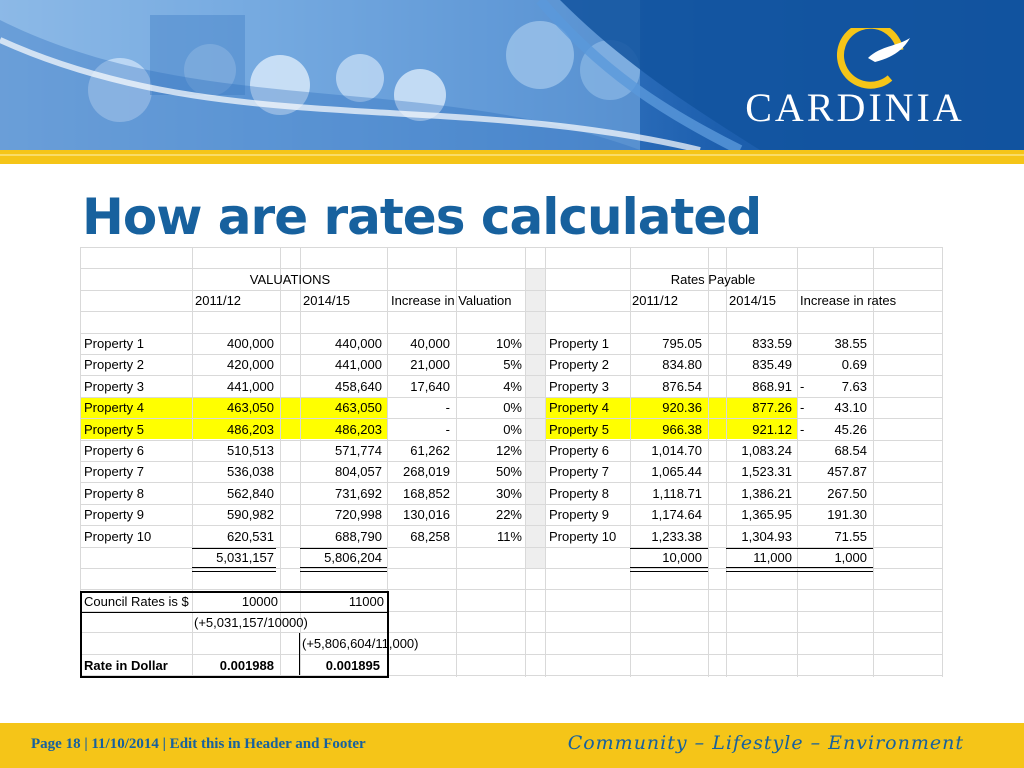 Image resolution: width=1024 pixels, height=768 pixels. What do you see at coordinates (114, 450) in the screenshot?
I see `valuation-property-name: Property 6` at bounding box center [114, 450].